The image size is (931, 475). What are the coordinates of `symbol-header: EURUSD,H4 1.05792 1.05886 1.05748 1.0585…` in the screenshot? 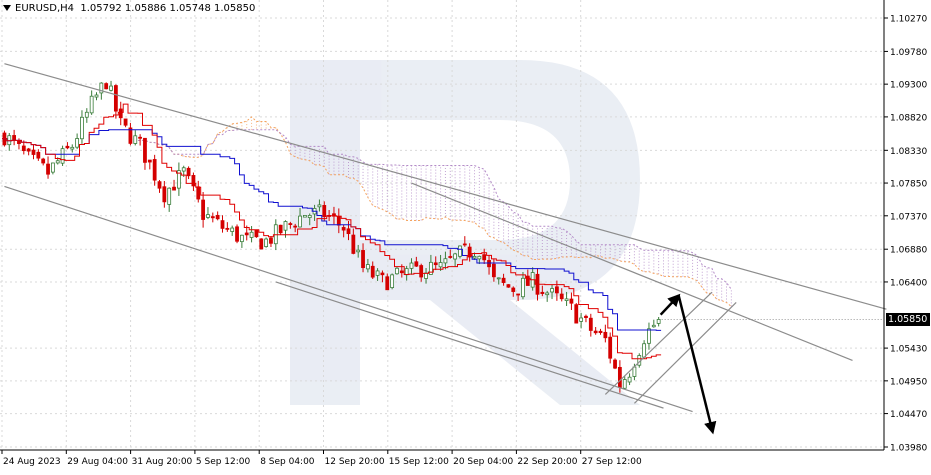 It's located at (129, 8).